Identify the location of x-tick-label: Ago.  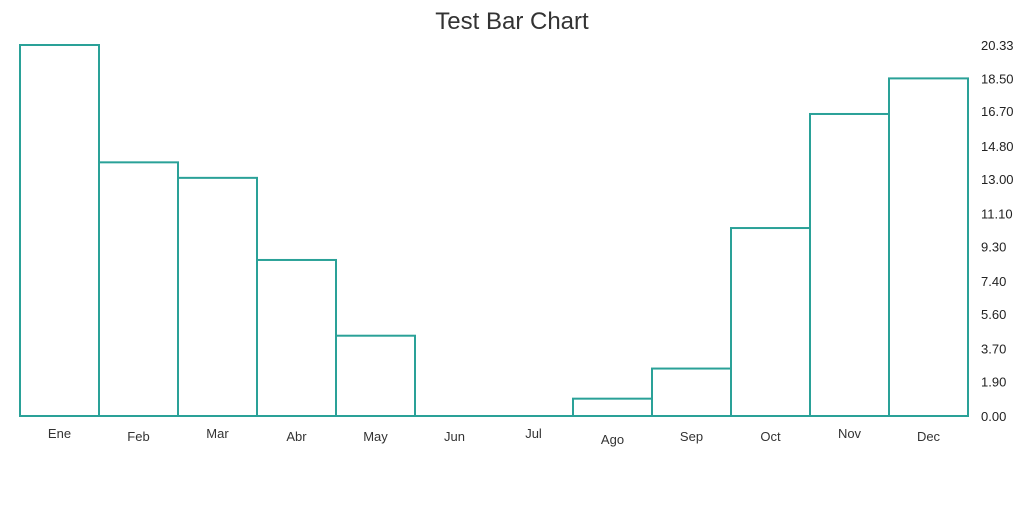
(612, 439).